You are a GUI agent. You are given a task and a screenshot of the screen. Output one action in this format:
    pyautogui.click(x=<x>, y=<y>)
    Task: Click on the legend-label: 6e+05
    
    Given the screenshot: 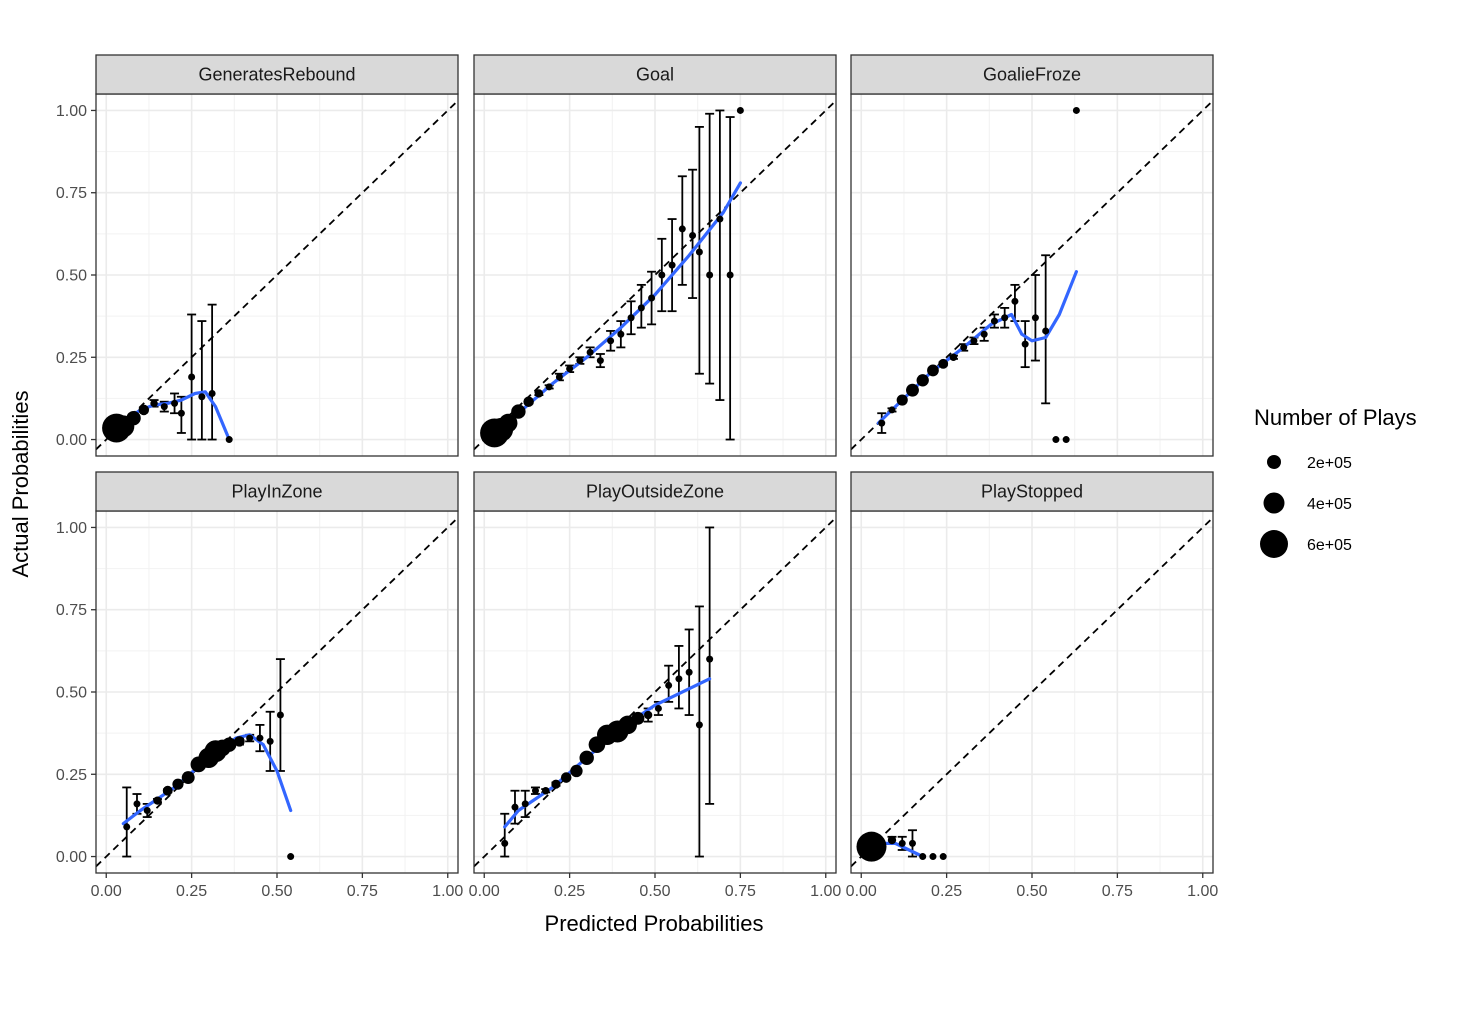 What is the action you would take?
    pyautogui.click(x=1329, y=545)
    